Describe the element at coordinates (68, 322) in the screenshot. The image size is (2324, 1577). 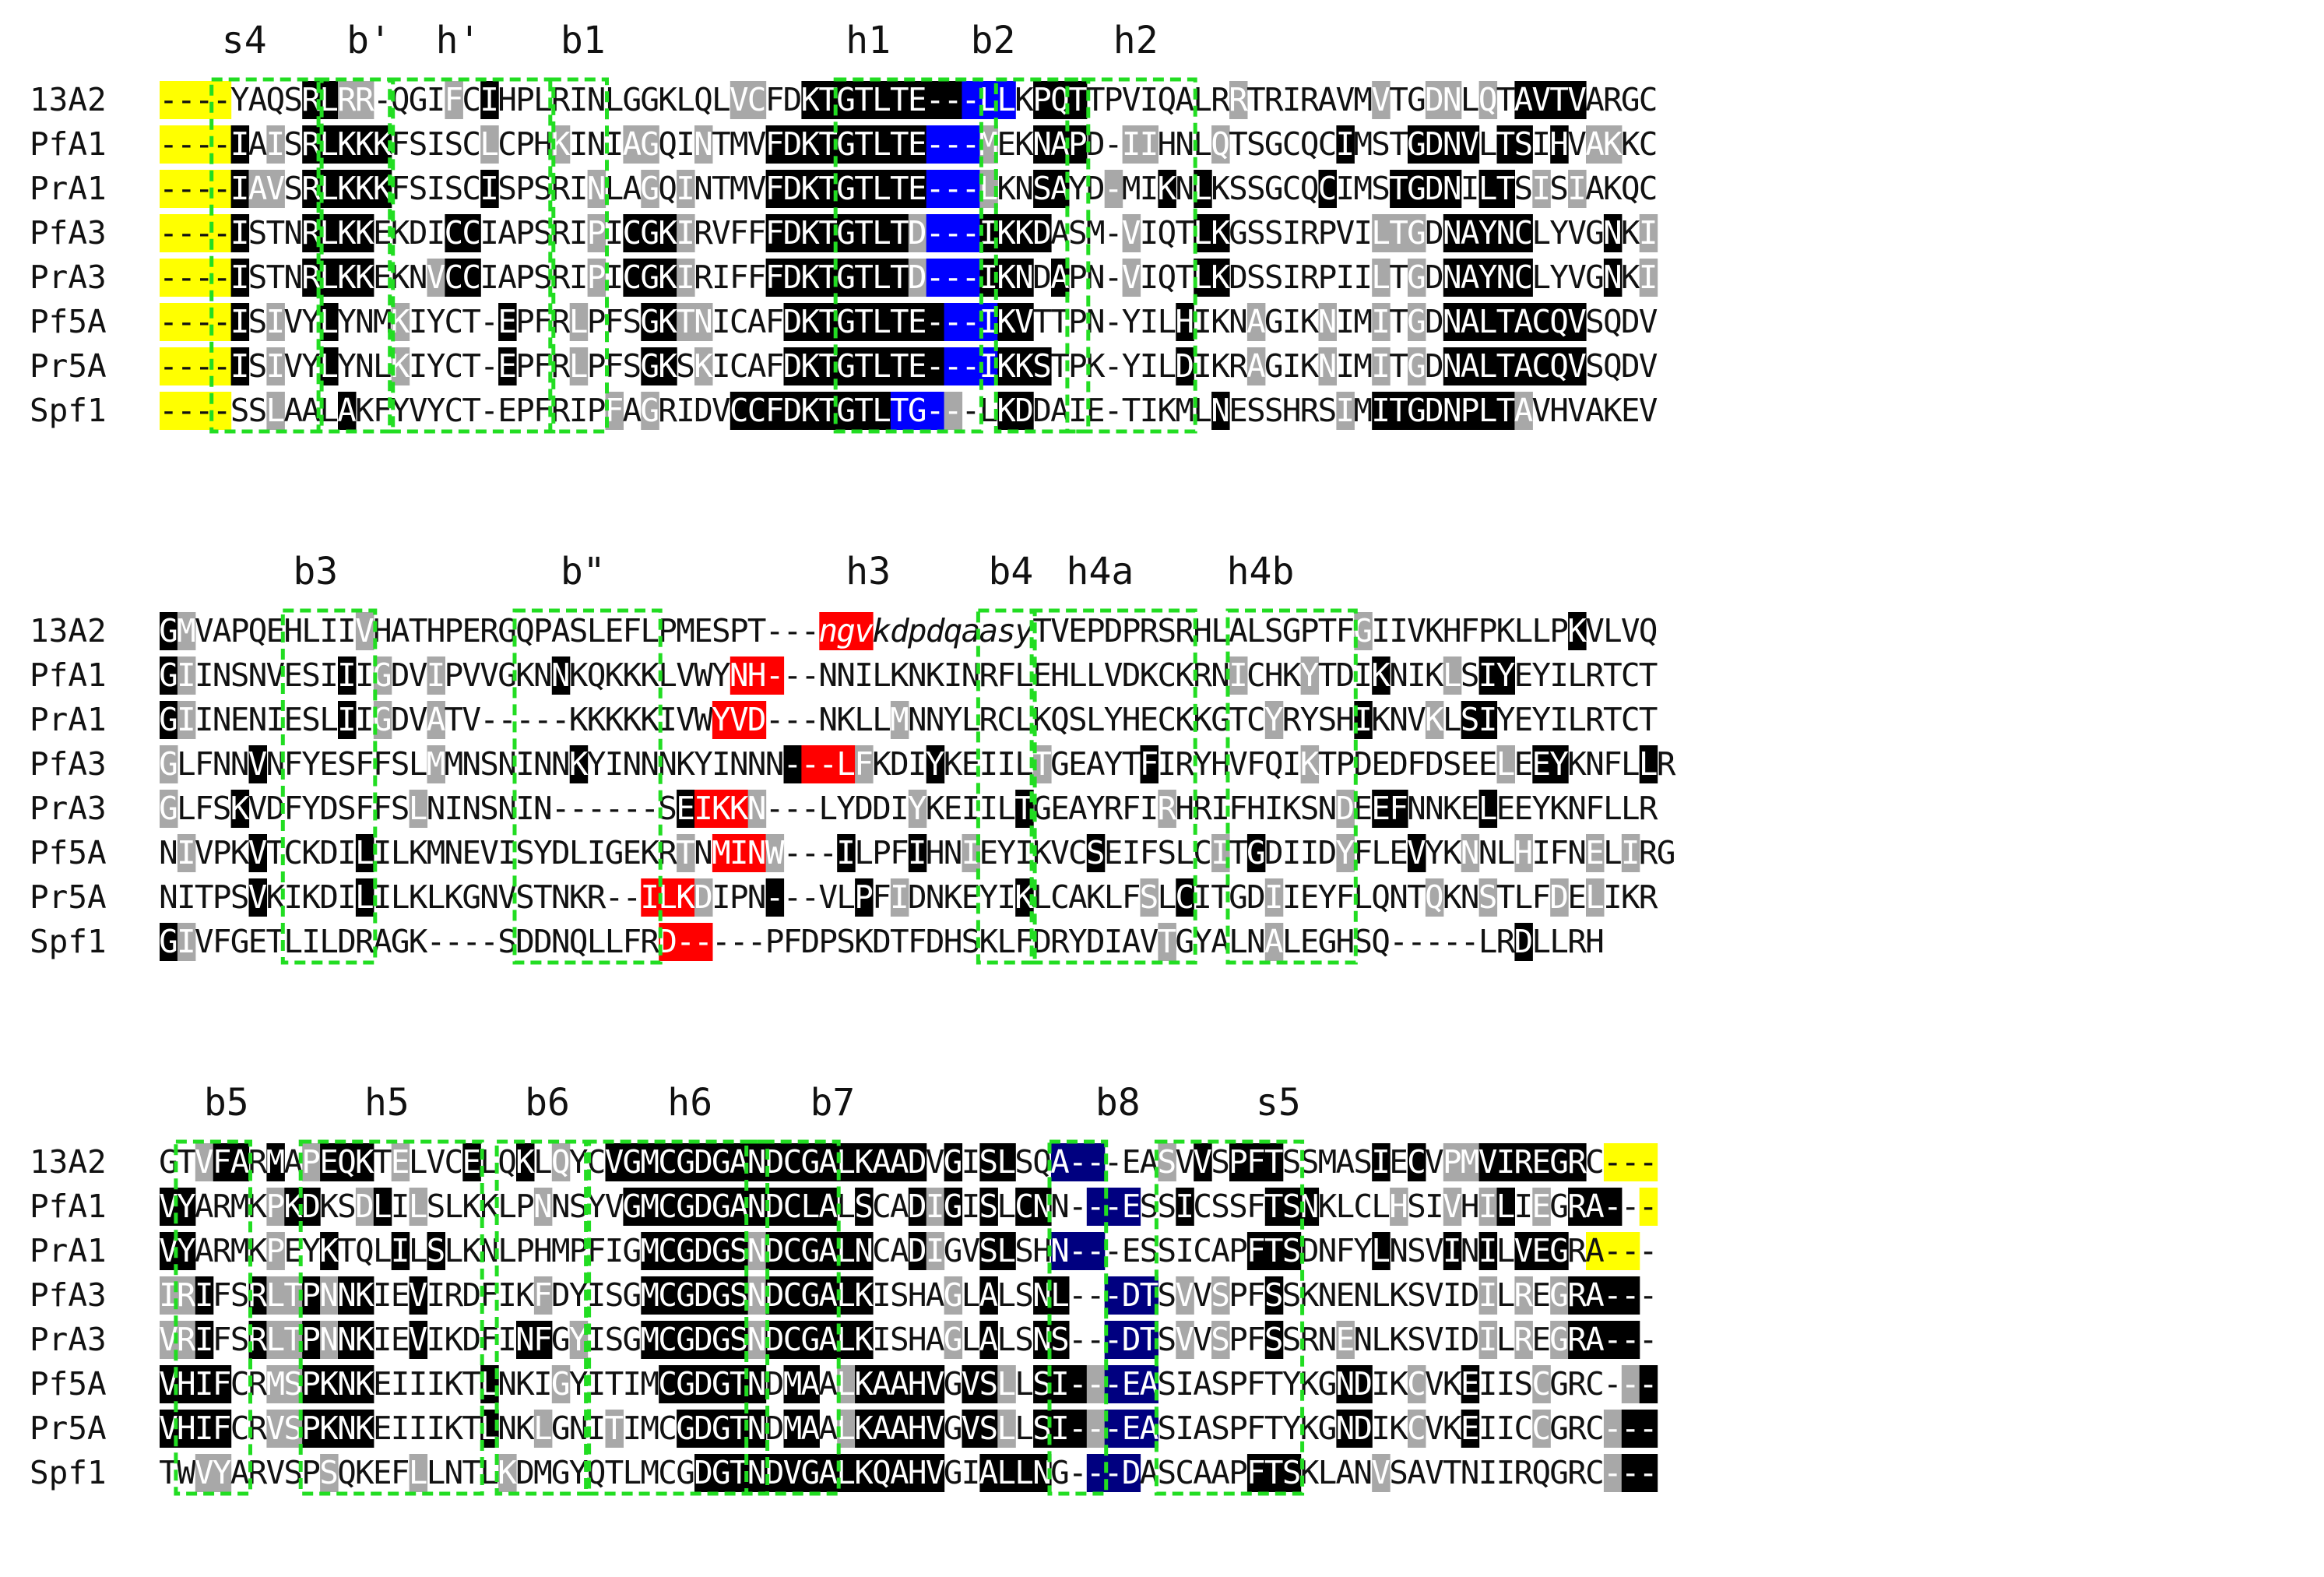
I see `species-label: Pf5A` at that location.